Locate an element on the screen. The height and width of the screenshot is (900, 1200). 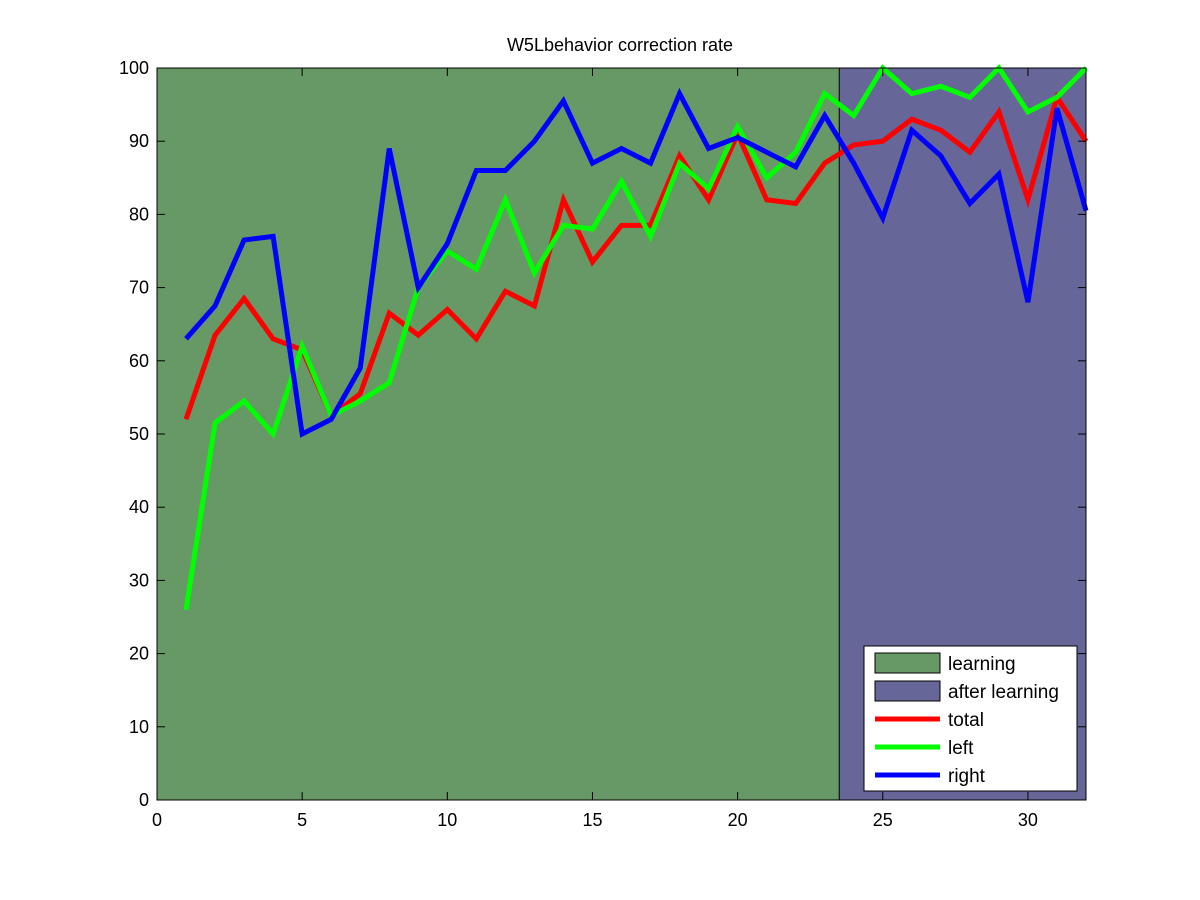
x-tick-label: 5 is located at coordinates (302, 820).